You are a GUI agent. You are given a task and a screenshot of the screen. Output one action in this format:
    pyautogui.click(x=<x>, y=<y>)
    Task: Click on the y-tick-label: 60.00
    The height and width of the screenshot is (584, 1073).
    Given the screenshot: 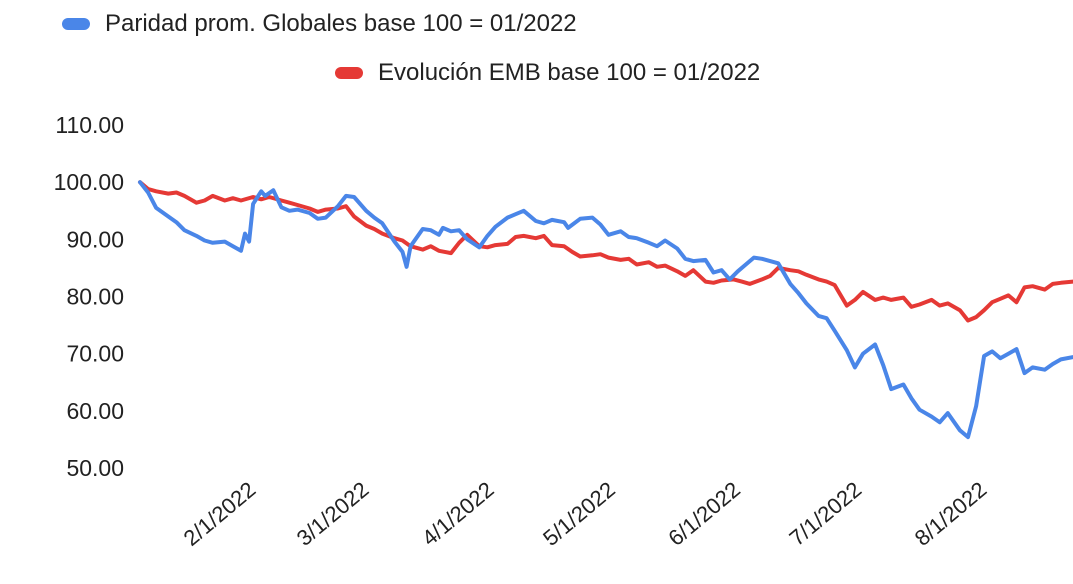 What is the action you would take?
    pyautogui.click(x=95, y=411)
    